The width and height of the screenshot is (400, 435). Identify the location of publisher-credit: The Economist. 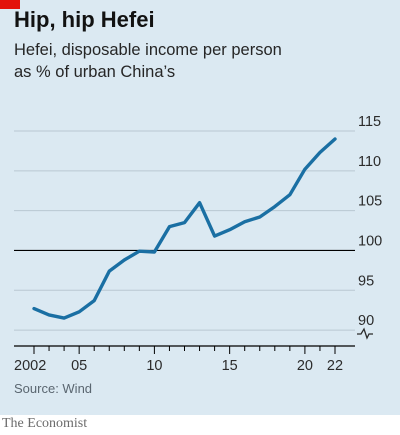
(45, 423).